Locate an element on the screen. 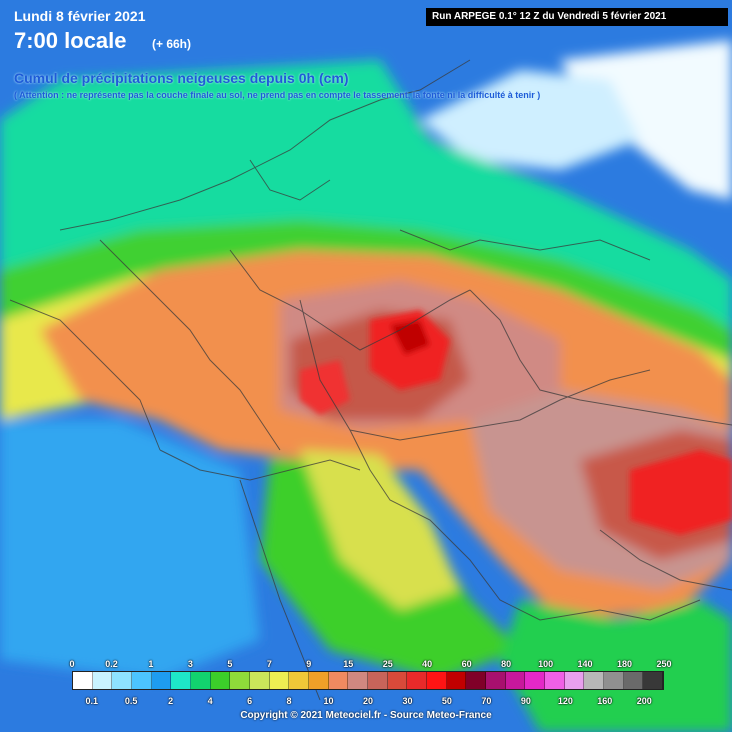 Image resolution: width=732 pixels, height=732 pixels. legend-upper-label: 140 is located at coordinates (585, 664).